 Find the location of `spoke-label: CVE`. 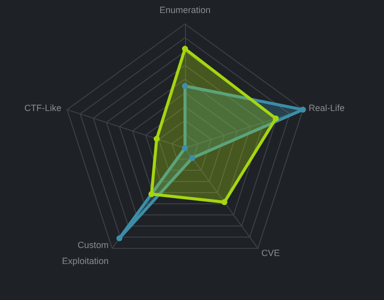

spoke-label: CVE is located at coordinates (270, 253).